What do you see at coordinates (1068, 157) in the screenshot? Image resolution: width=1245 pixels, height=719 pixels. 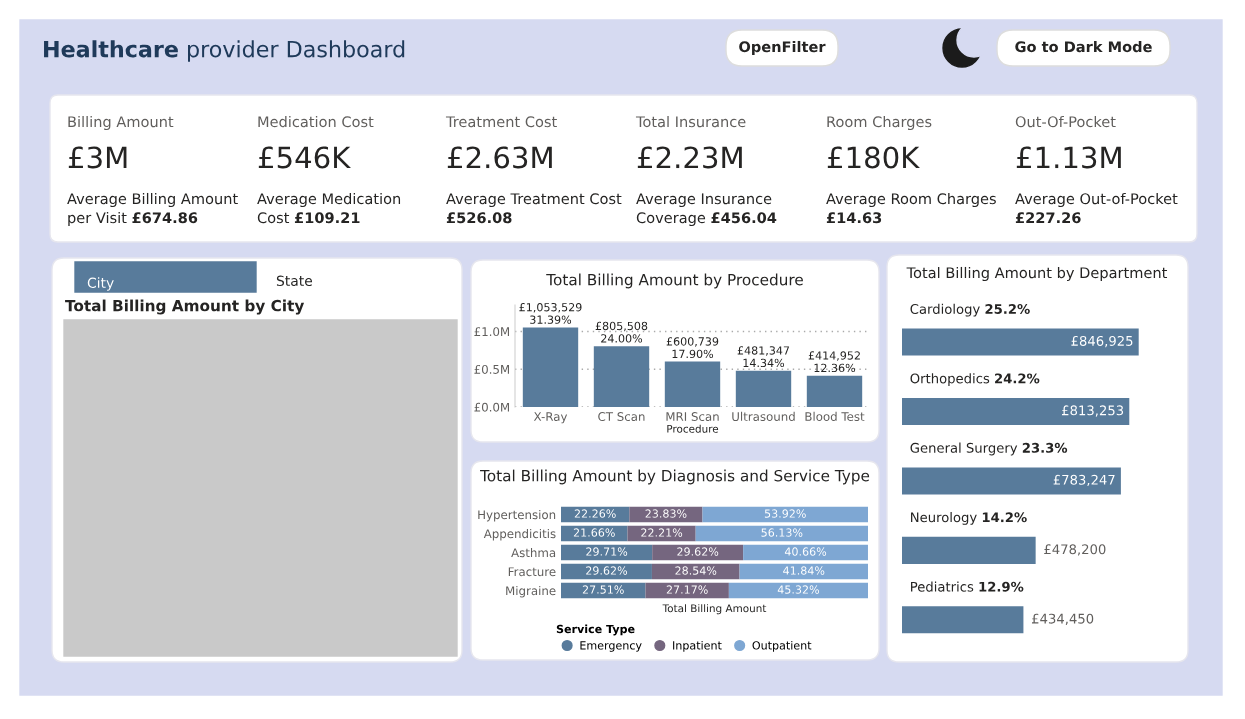 I see `text: £1.13M` at bounding box center [1068, 157].